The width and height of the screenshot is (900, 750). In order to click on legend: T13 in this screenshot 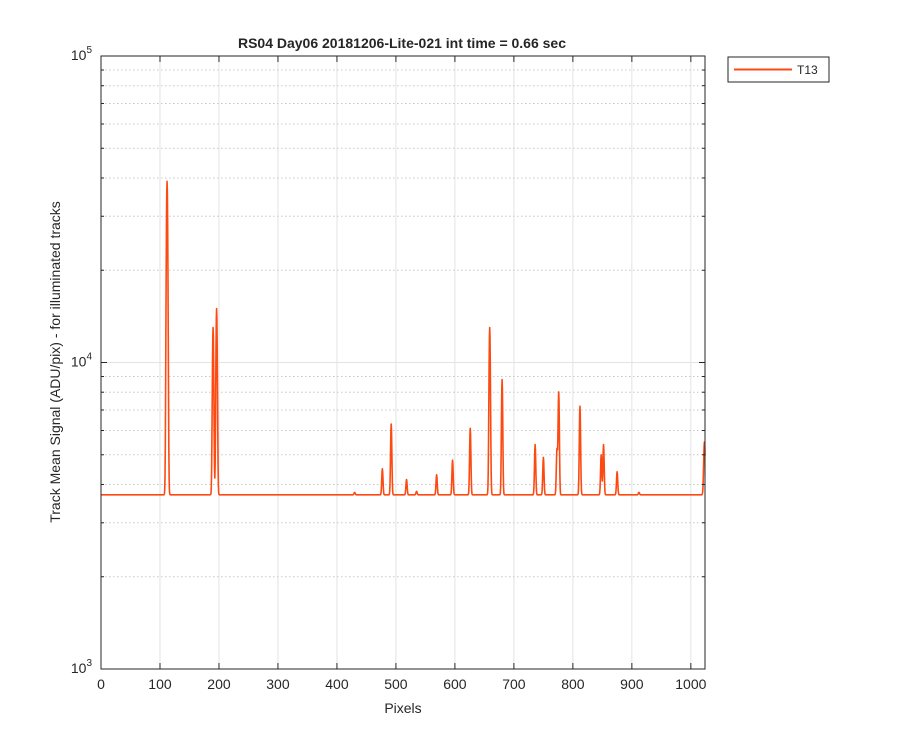, I will do `click(778, 69)`.